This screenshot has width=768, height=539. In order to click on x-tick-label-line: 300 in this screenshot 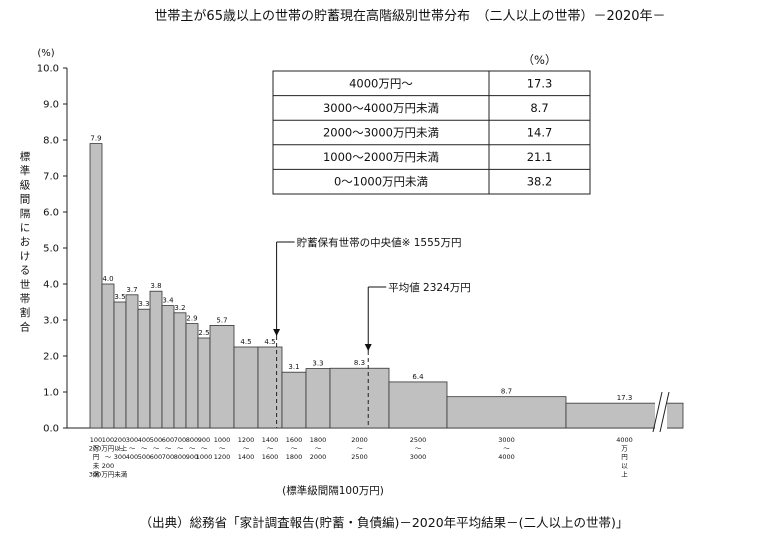, I will do `click(132, 440)`.